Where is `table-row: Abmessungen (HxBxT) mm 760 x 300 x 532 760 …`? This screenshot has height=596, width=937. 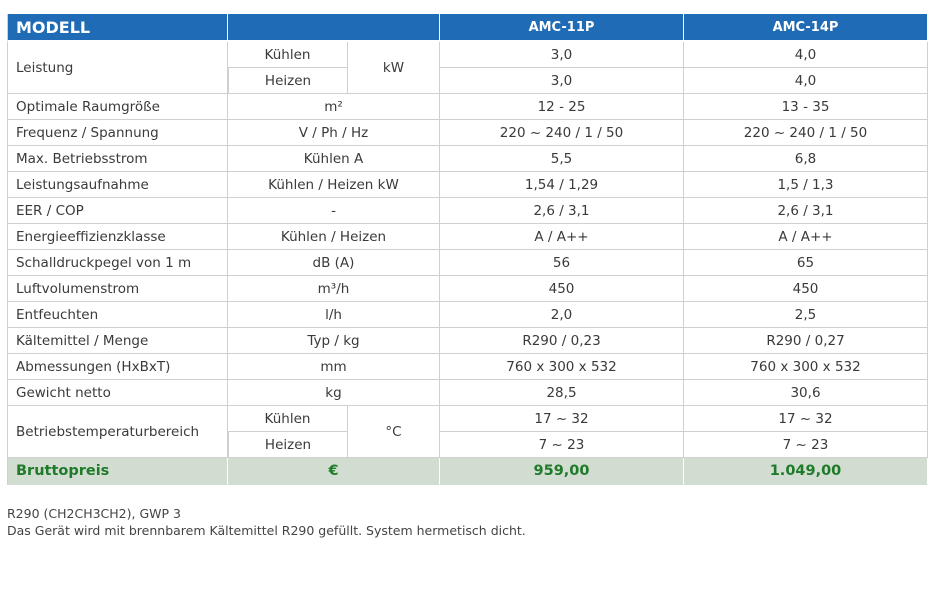
table-row: Abmessungen (HxBxT) mm 760 x 300 x 532 760 … is located at coordinates (467, 367).